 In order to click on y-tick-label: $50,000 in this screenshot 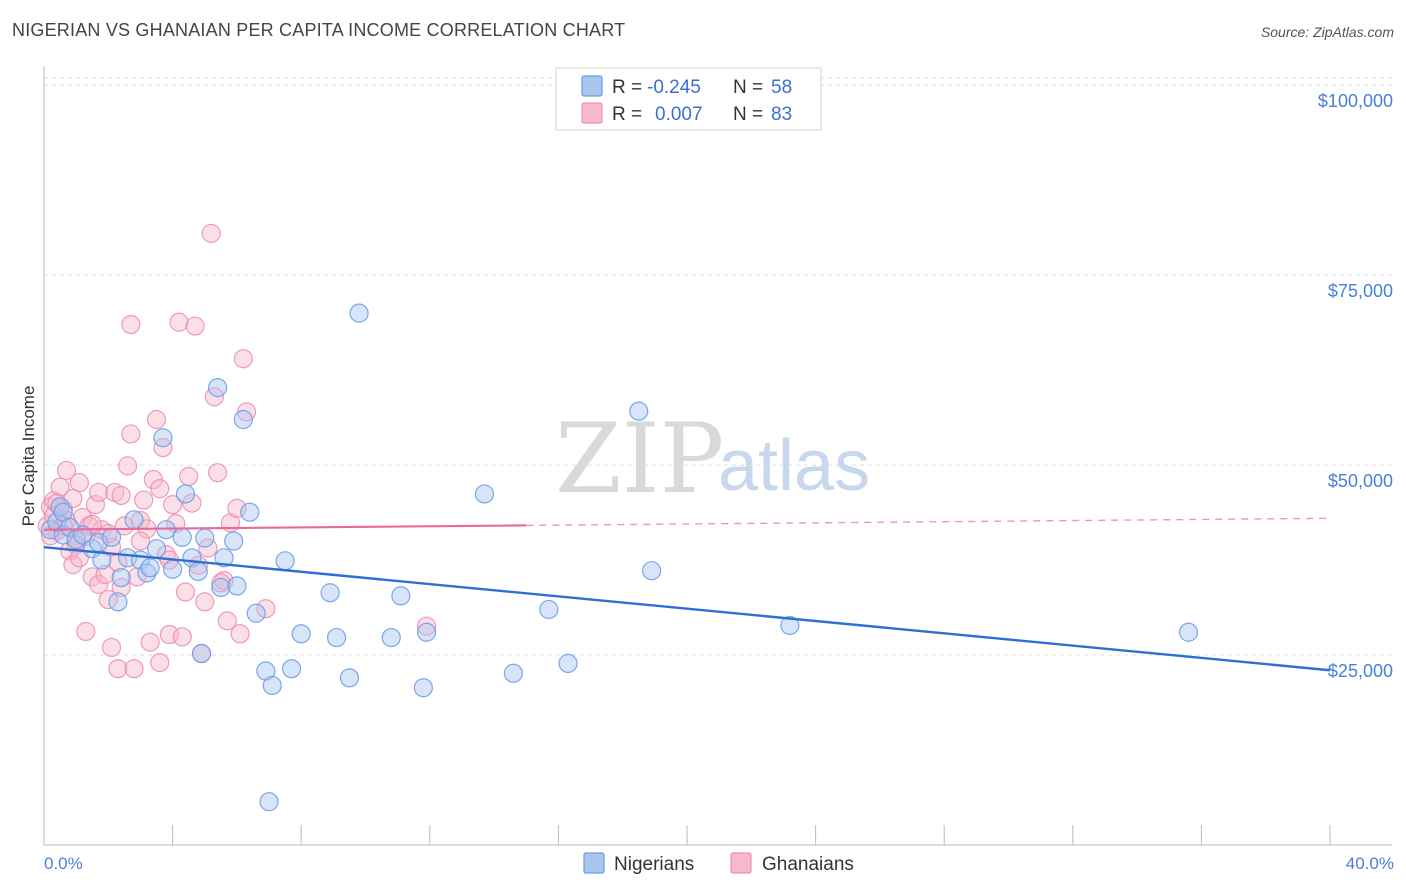, I will do `click(1360, 481)`.